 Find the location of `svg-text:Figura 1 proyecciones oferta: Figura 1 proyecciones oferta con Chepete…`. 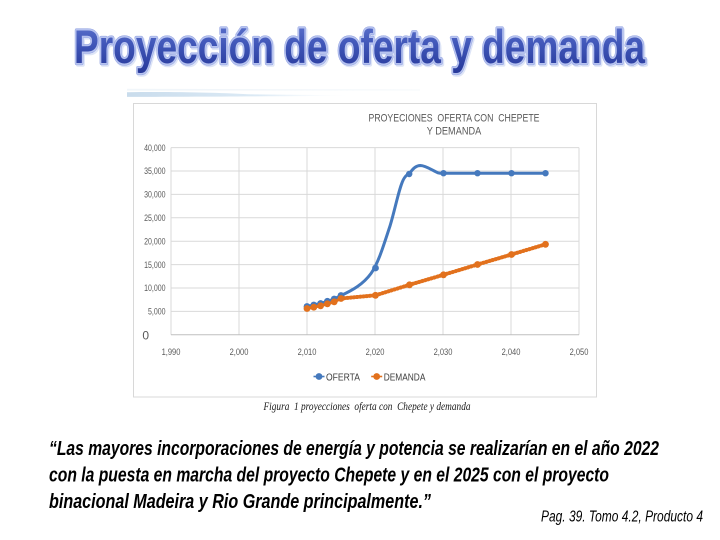

svg-text:Figura 1 proyecciones oferta: Figura 1 proyecciones oferta con Chepete… is located at coordinates (367, 407).